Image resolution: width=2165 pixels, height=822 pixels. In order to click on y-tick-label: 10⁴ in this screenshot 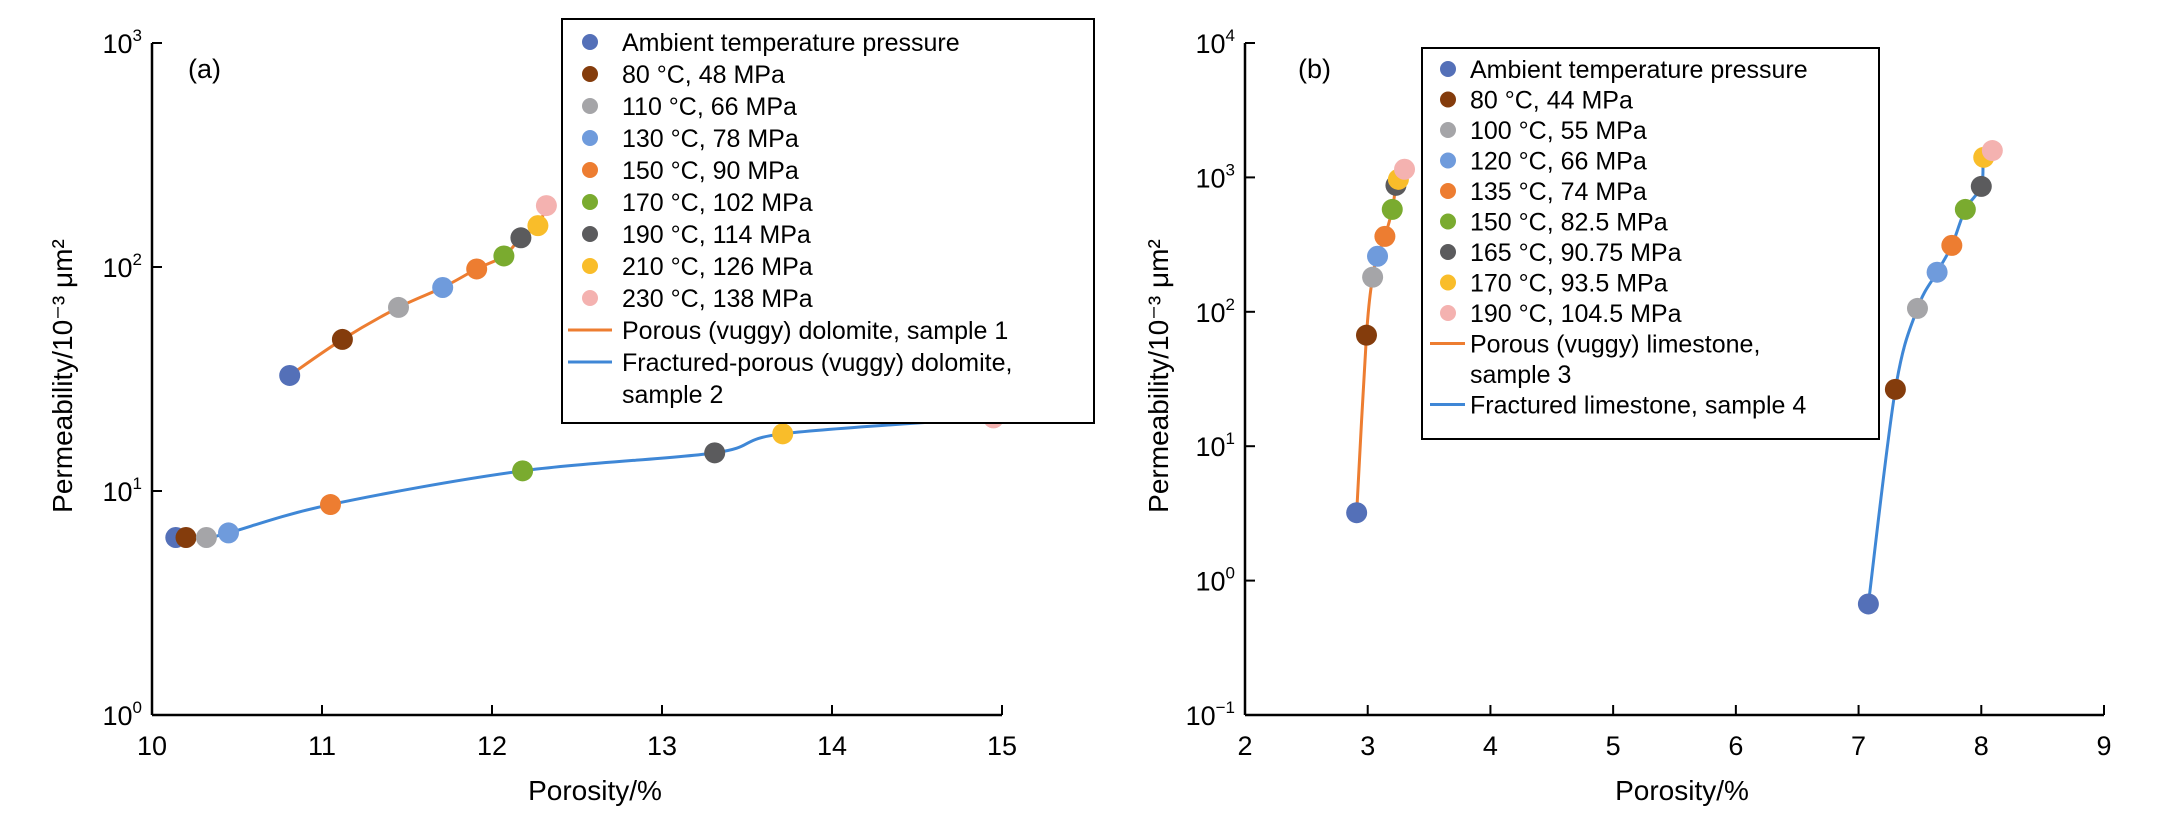, I will do `click(1215, 42)`.